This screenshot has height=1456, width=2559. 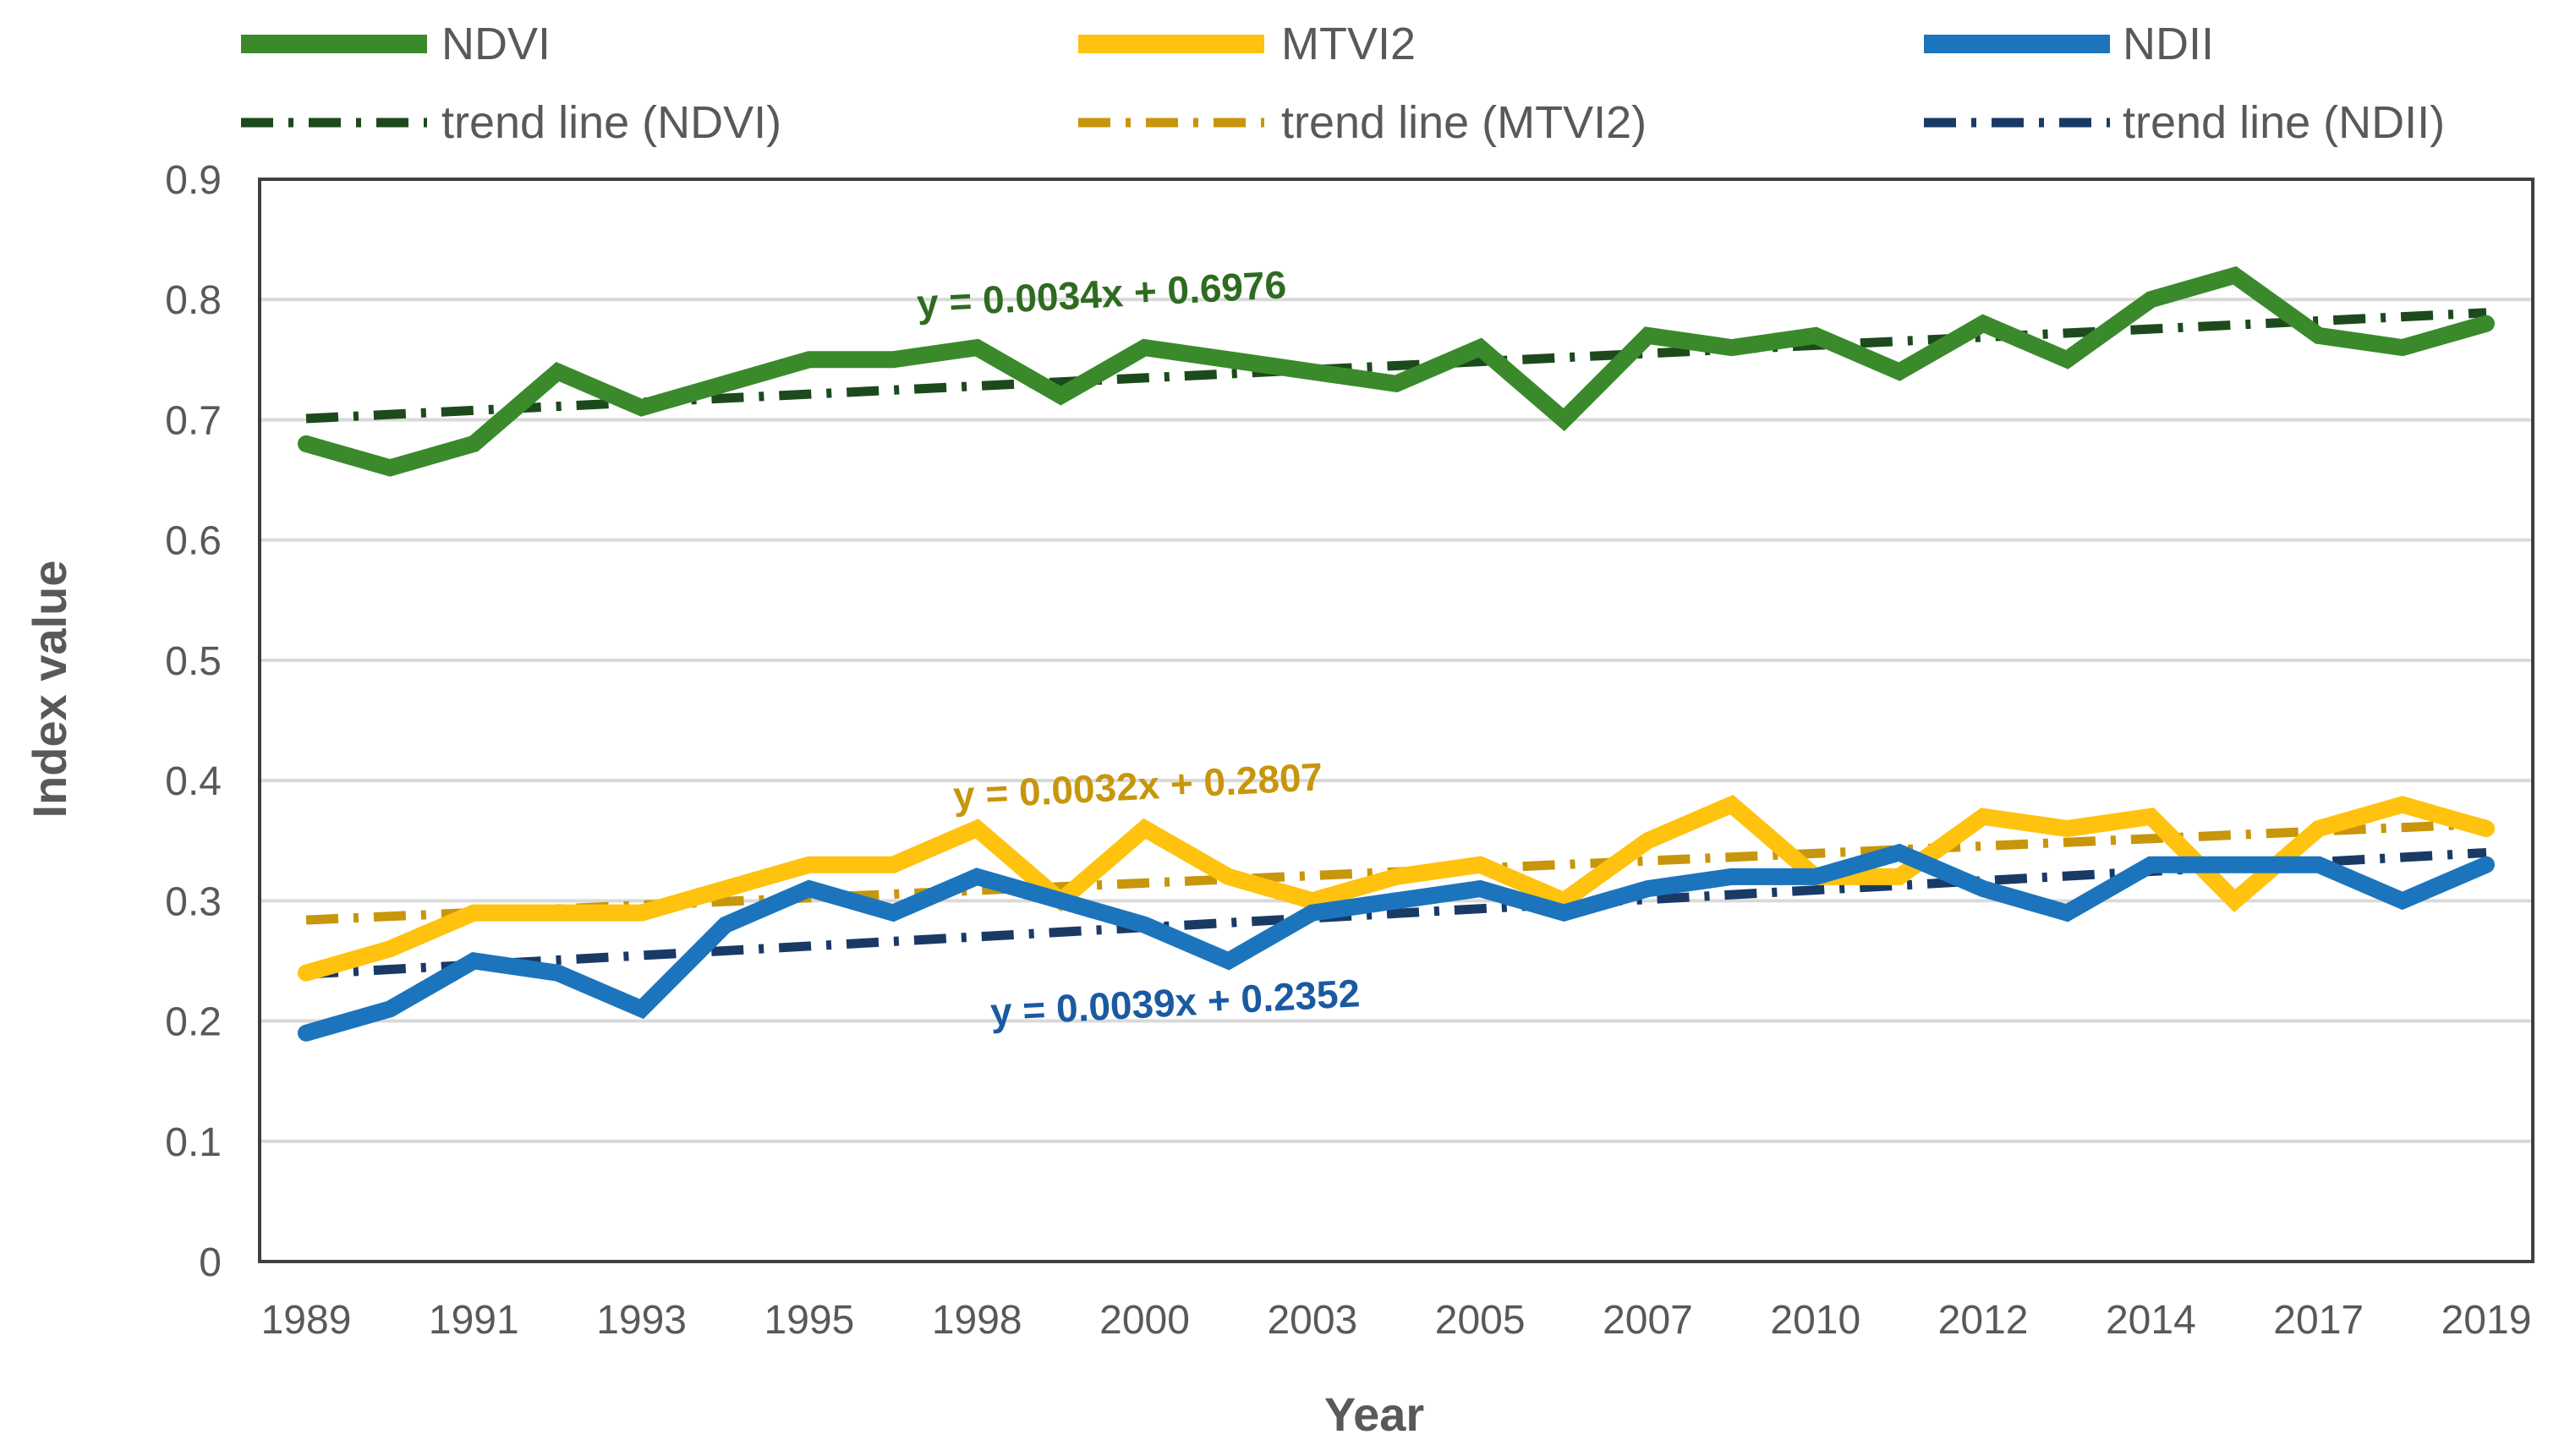 I want to click on legend-item-mtvi2: MTVI2, so click(x=1247, y=44).